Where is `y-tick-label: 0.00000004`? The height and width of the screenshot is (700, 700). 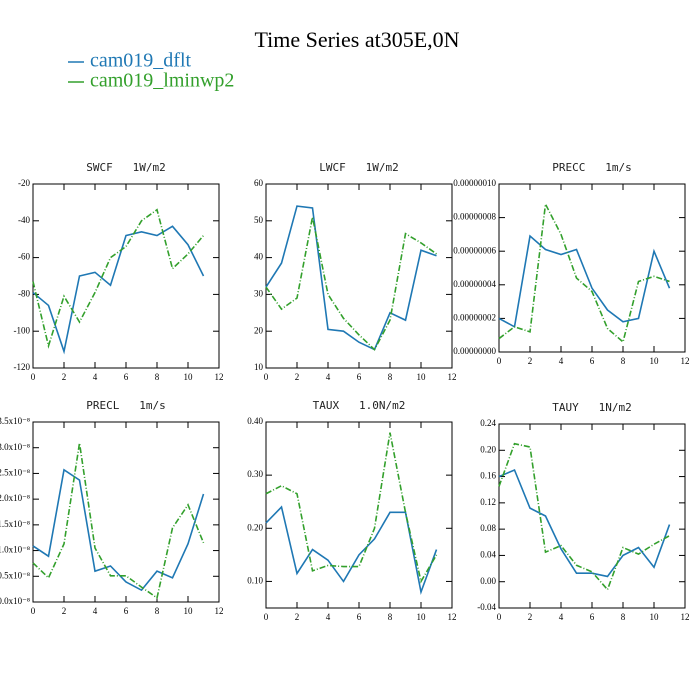
y-tick-label: 0.00000004 is located at coordinates (474, 284).